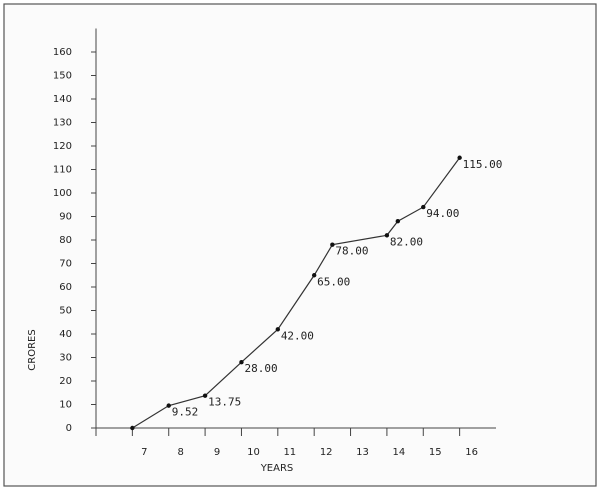 Image resolution: width=602 pixels, height=490 pixels. What do you see at coordinates (326, 452) in the screenshot?
I see `x-tick-label: 12` at bounding box center [326, 452].